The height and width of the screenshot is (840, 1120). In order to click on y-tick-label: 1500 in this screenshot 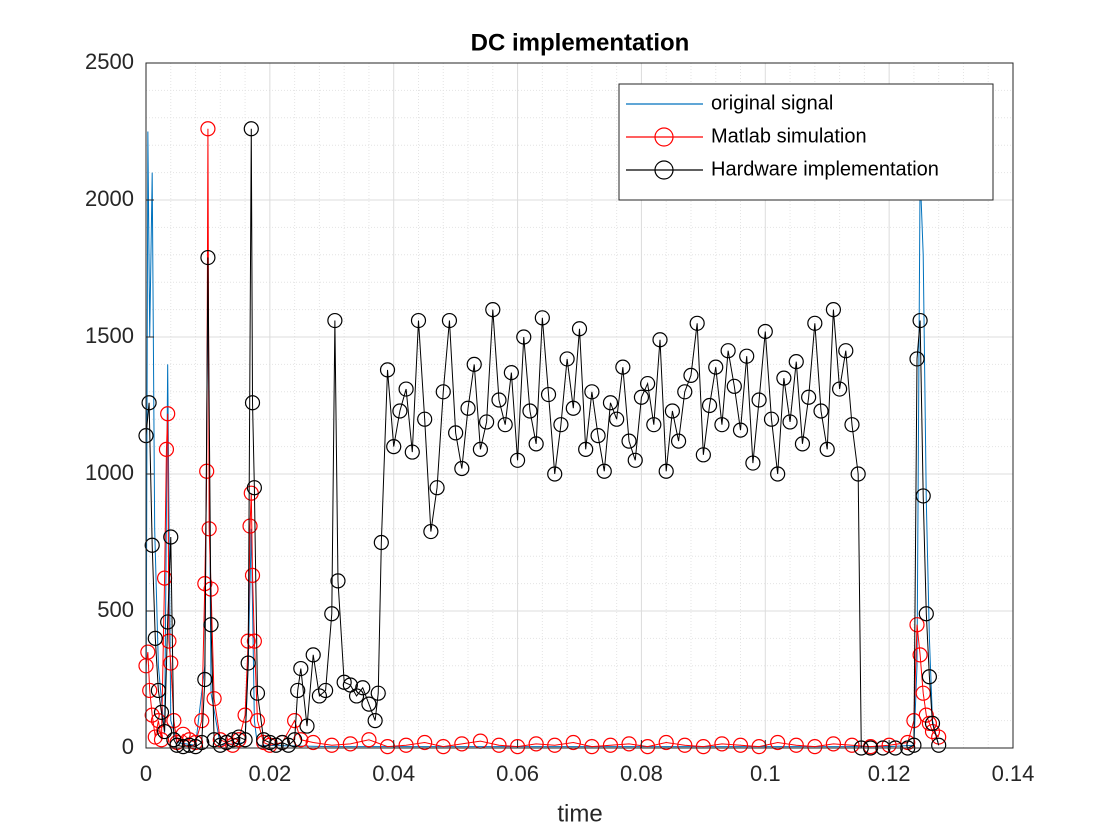, I will do `click(109, 335)`.